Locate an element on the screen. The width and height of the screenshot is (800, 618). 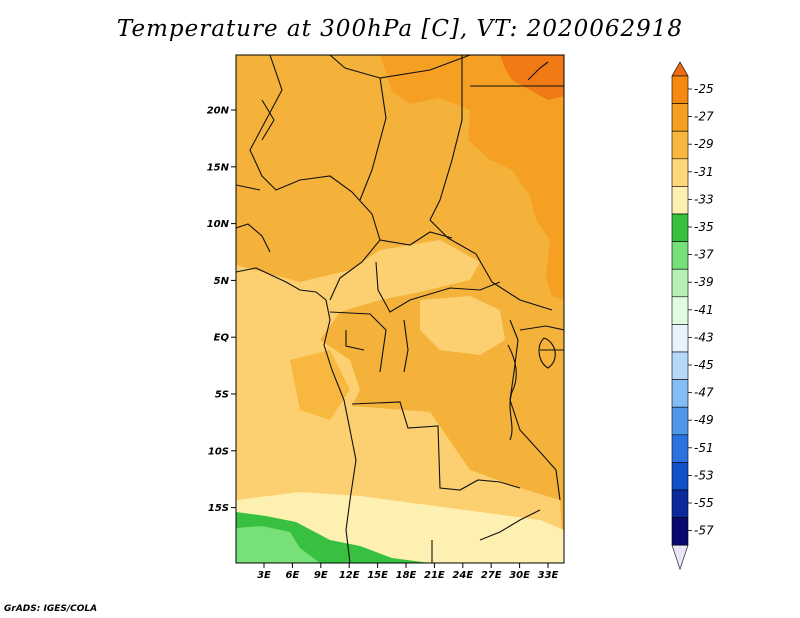
lat-label: 15N is located at coordinates (218, 167).